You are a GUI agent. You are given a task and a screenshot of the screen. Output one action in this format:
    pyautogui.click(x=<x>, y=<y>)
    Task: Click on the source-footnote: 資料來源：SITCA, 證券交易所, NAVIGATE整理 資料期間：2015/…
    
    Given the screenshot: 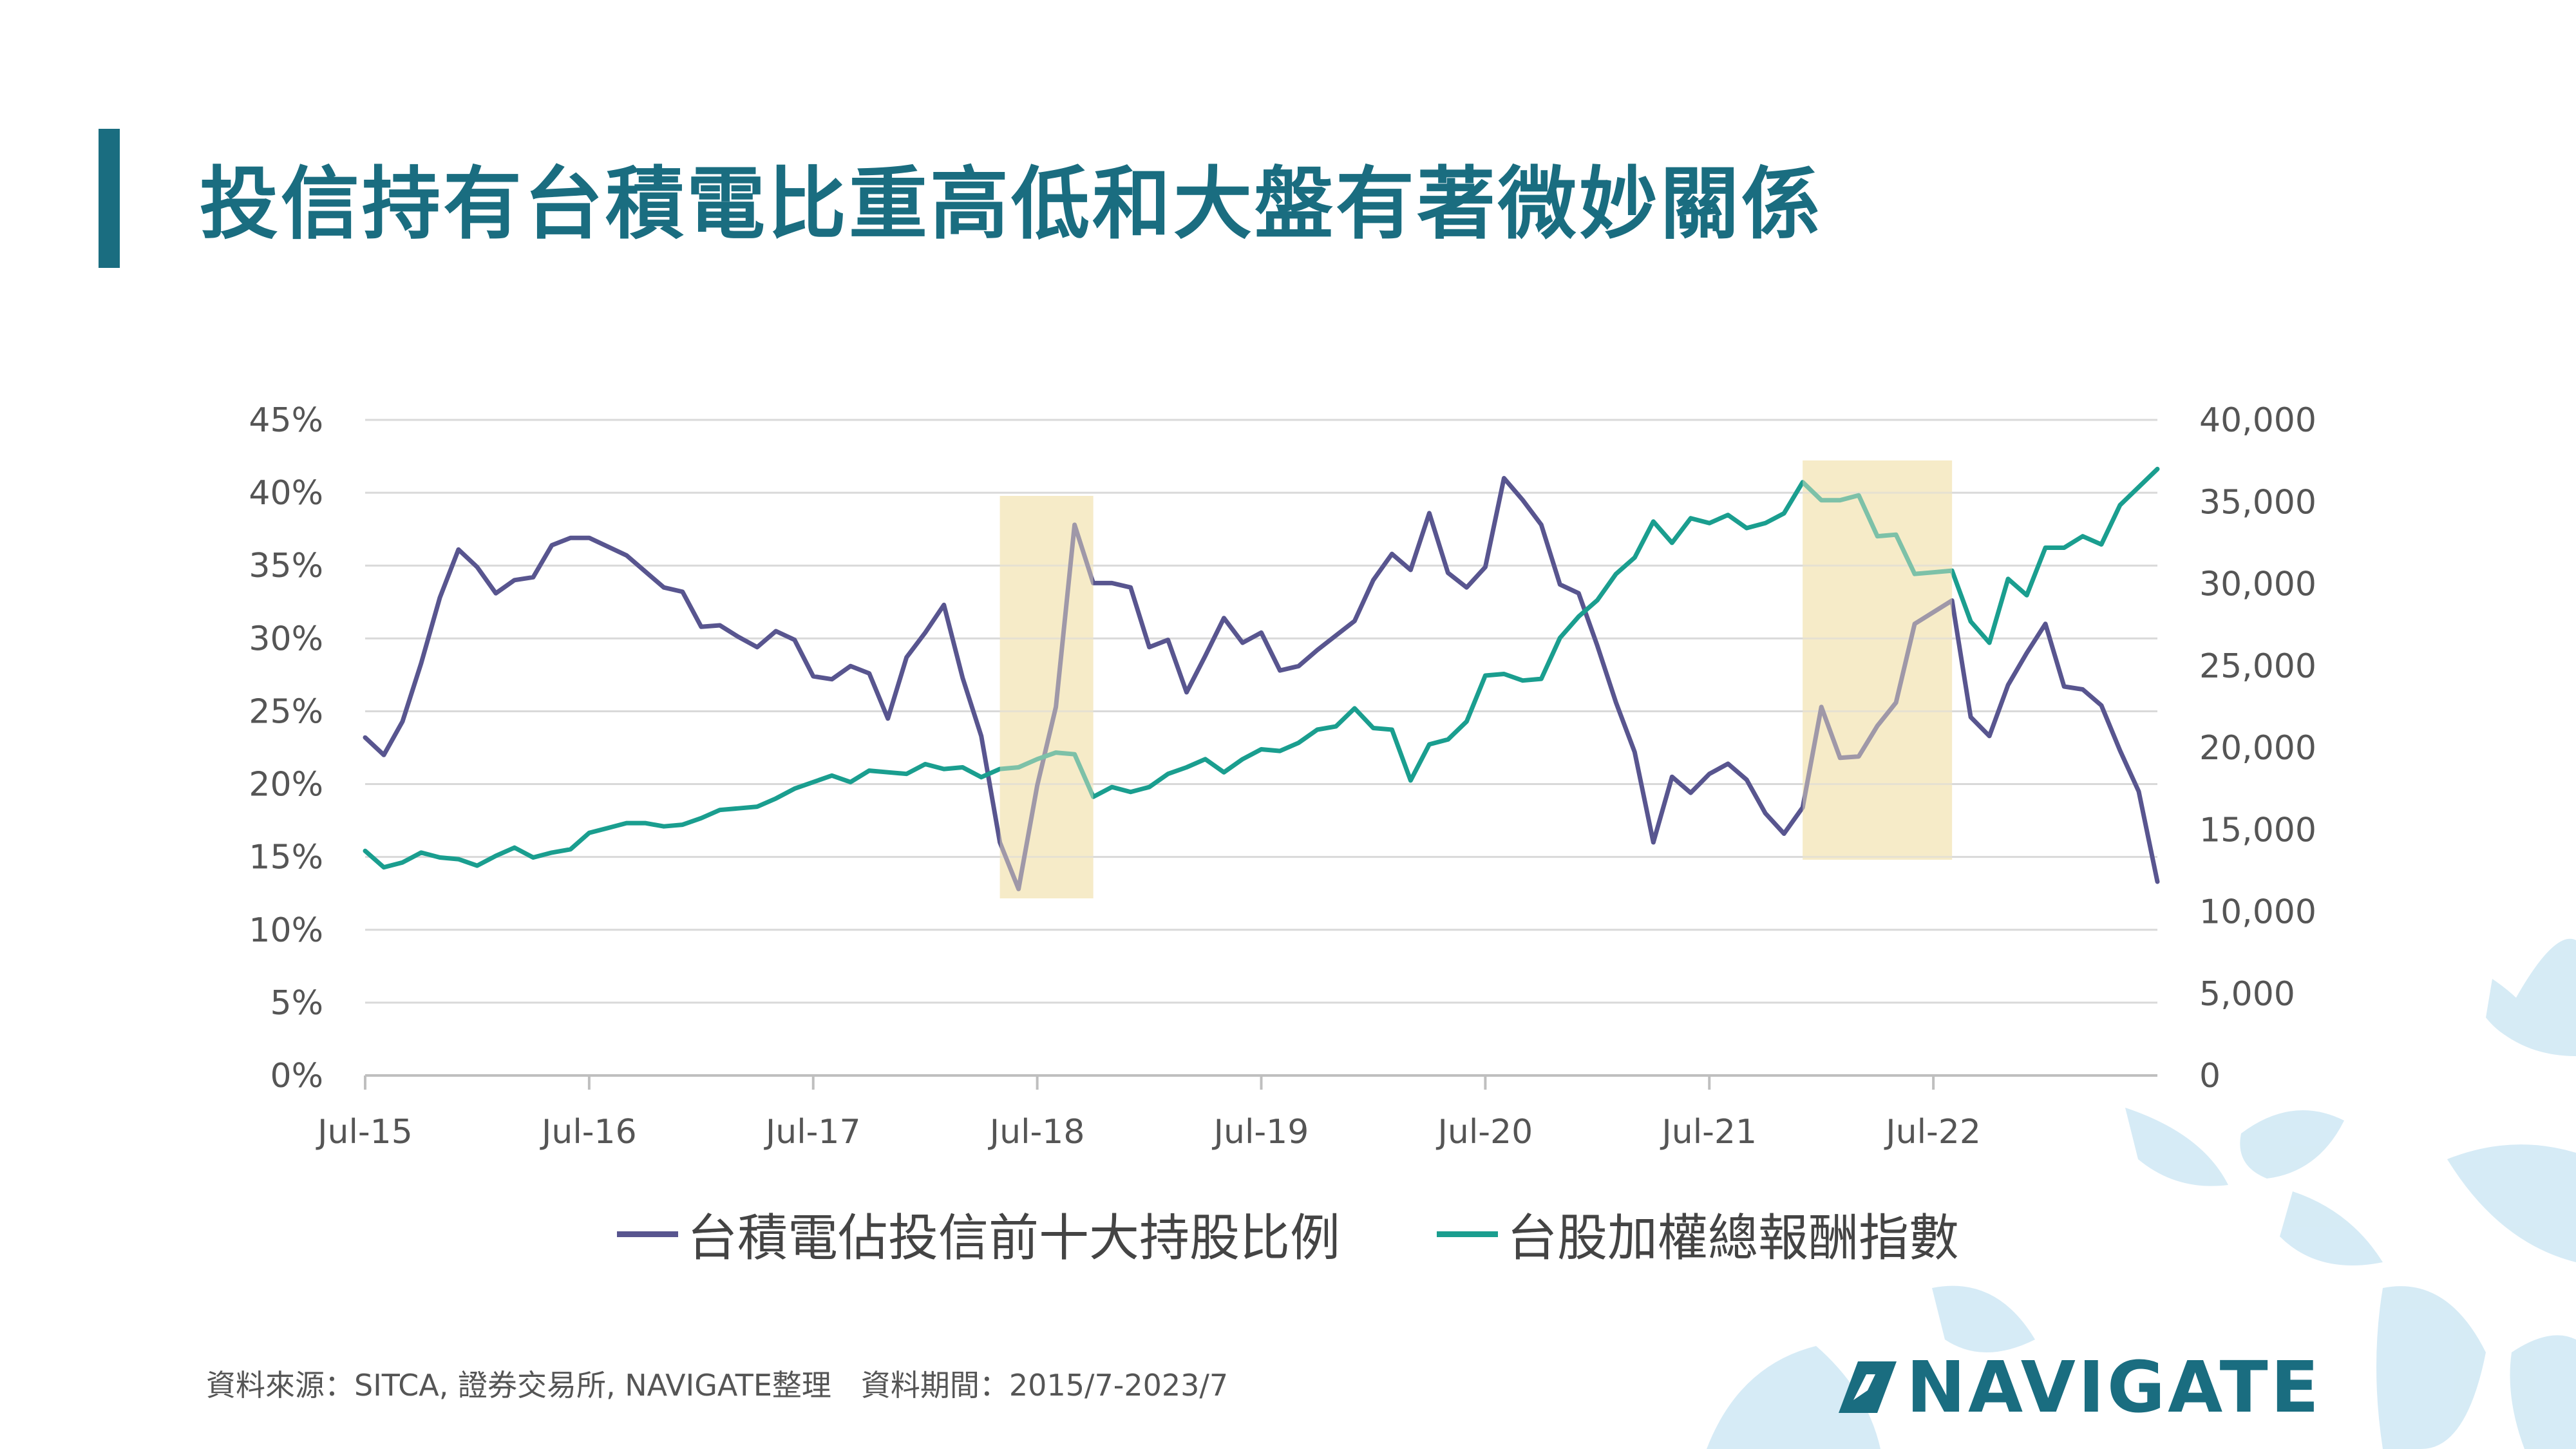 What is the action you would take?
    pyautogui.click(x=717, y=1385)
    